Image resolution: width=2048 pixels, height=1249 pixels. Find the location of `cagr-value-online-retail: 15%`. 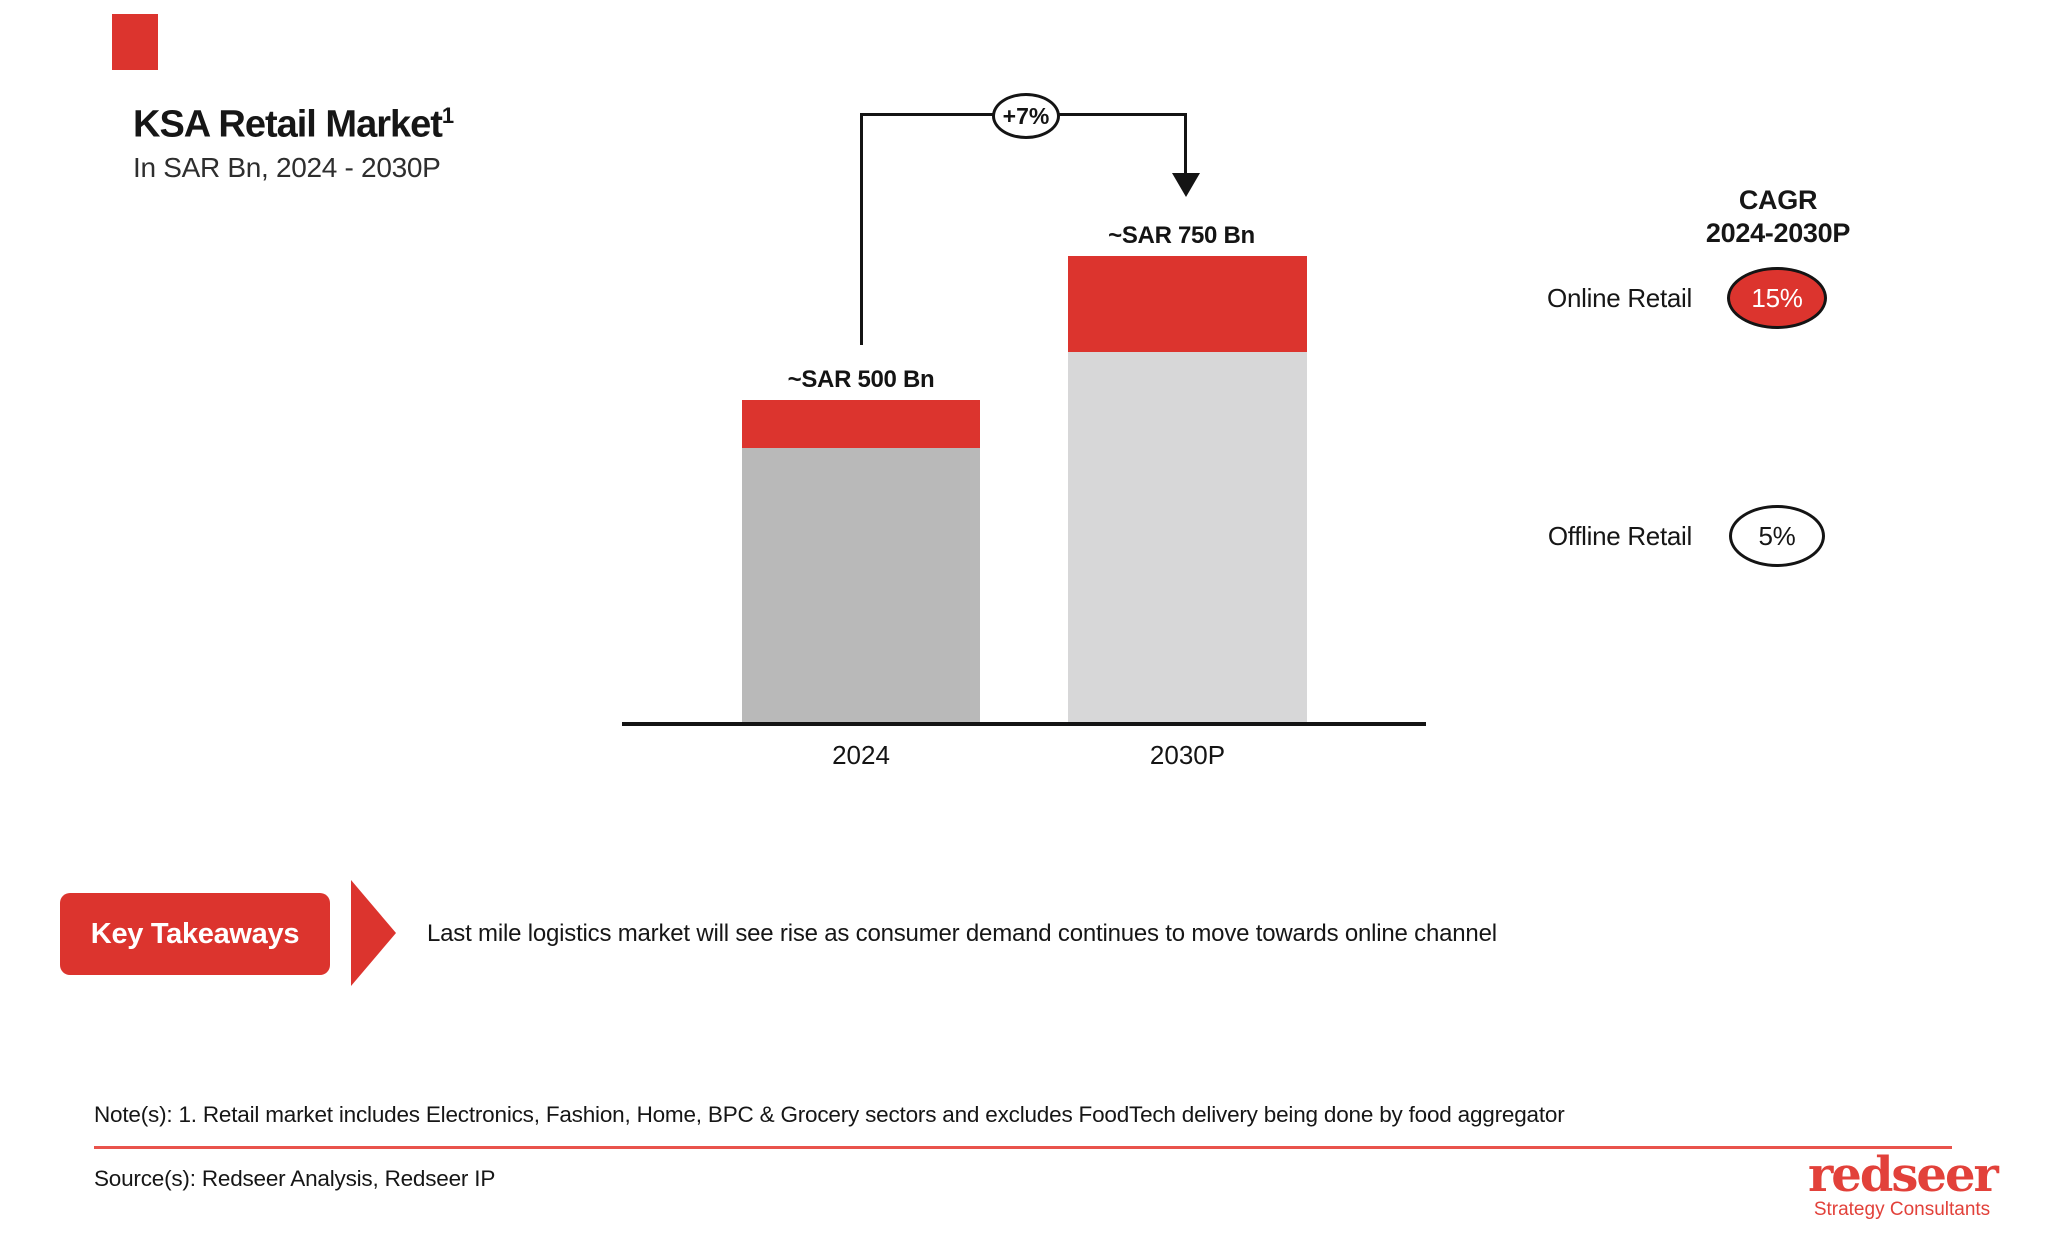

cagr-value-online-retail: 15% is located at coordinates (1777, 297).